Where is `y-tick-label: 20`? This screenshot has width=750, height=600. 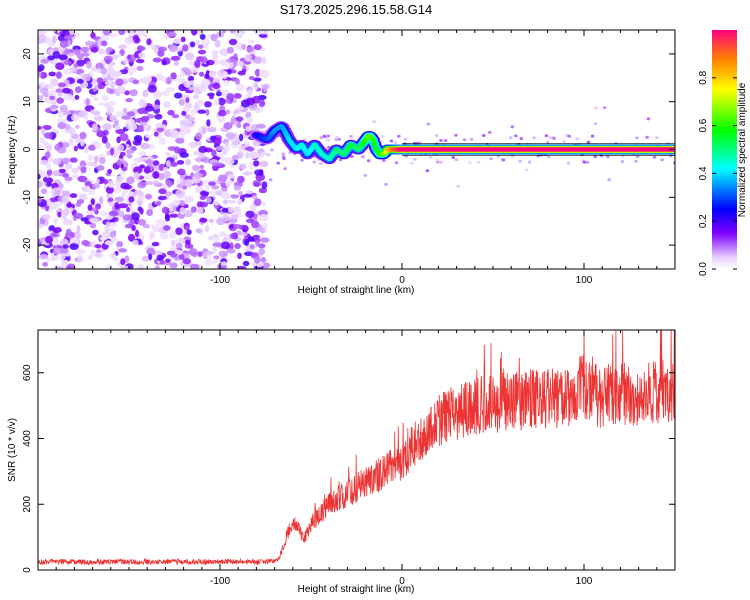 y-tick-label: 20 is located at coordinates (27, 54).